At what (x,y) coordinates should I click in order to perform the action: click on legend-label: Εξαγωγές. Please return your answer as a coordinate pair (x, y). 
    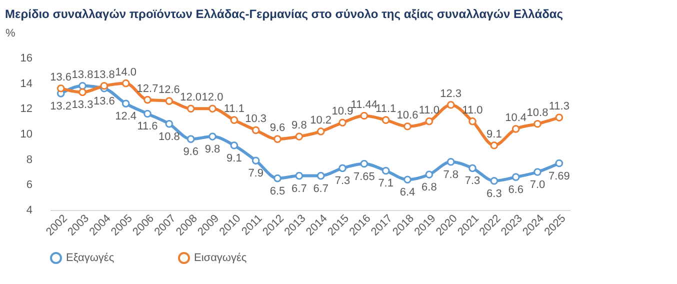
    Looking at the image, I should click on (90, 258).